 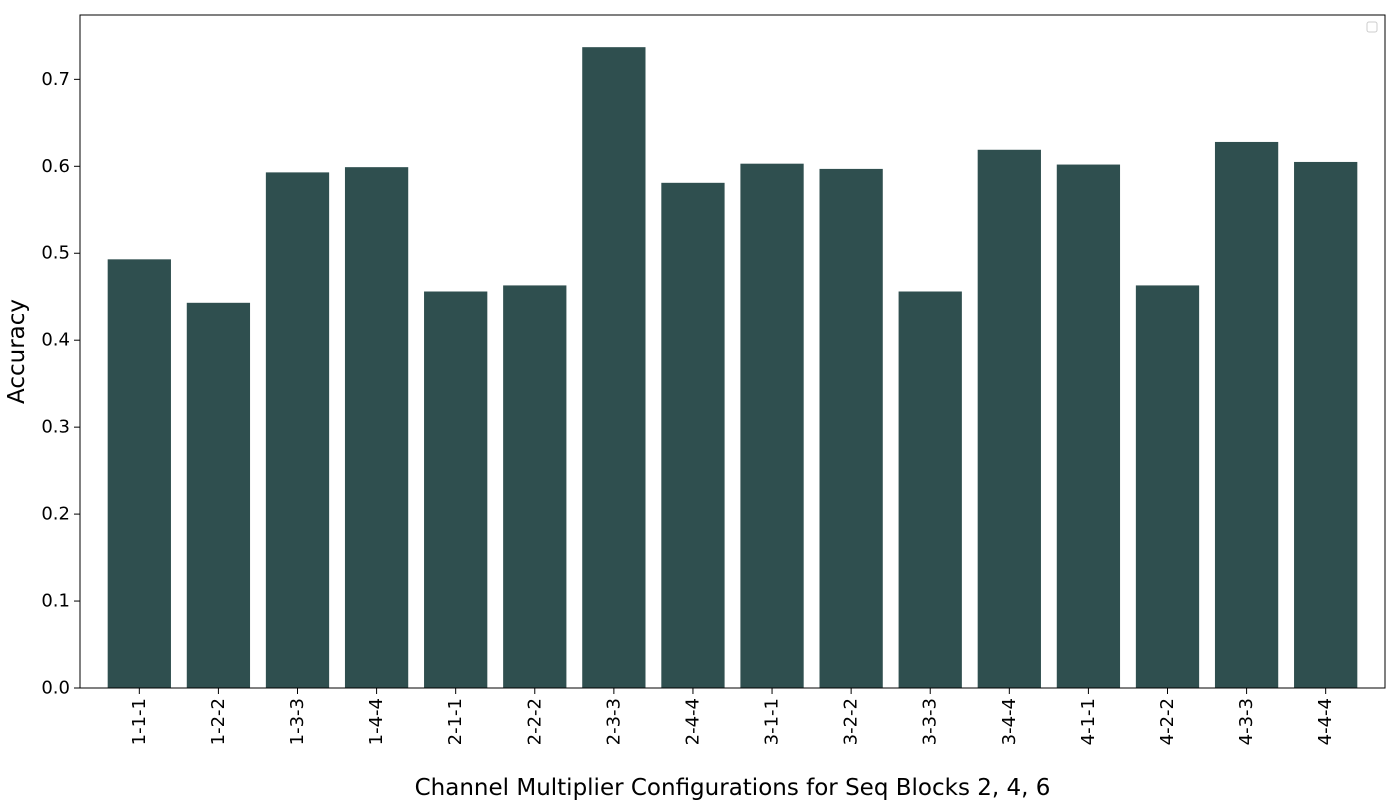 I want to click on x-tick-label: 2-4-4, so click(x=692, y=721).